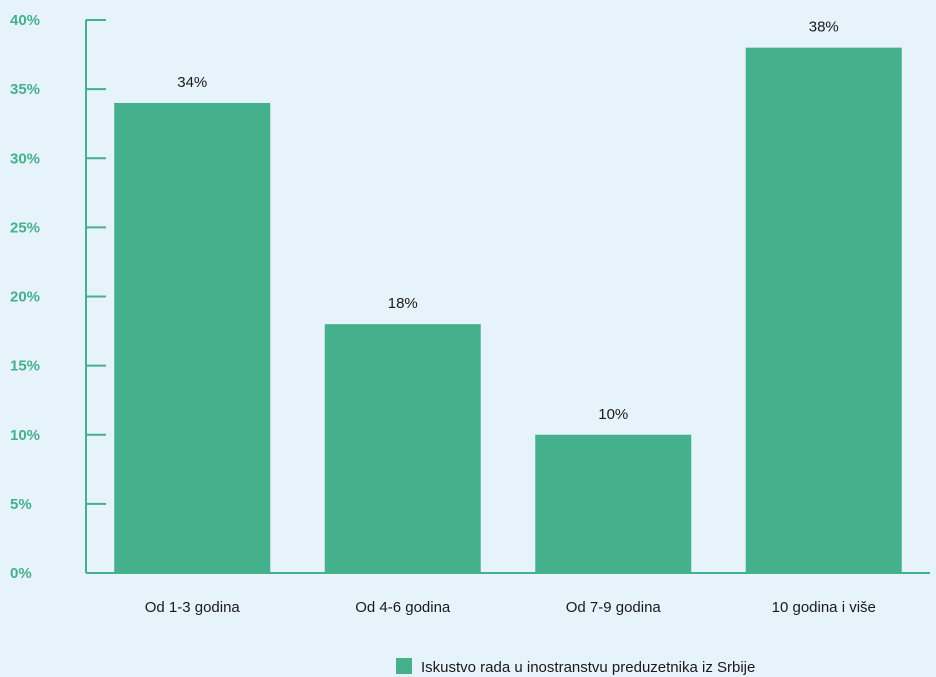  I want to click on data-label: 18%, so click(403, 303).